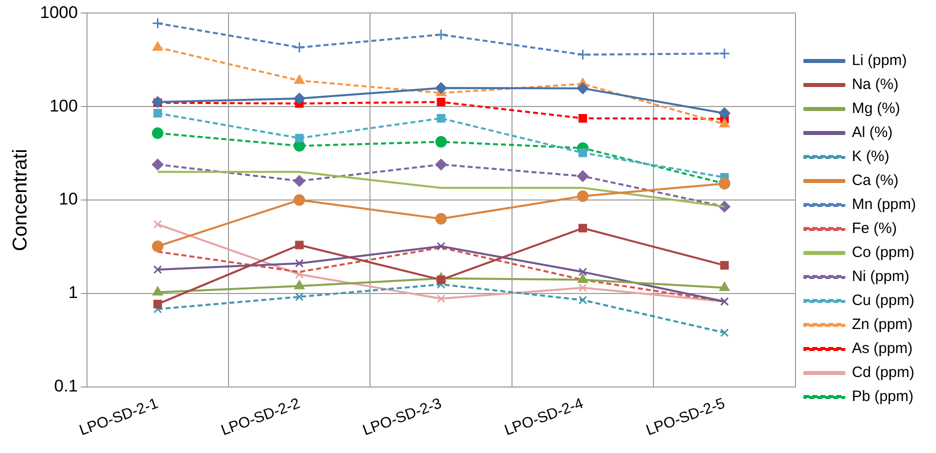  I want to click on legend-label: Ni (ppm), so click(881, 277).